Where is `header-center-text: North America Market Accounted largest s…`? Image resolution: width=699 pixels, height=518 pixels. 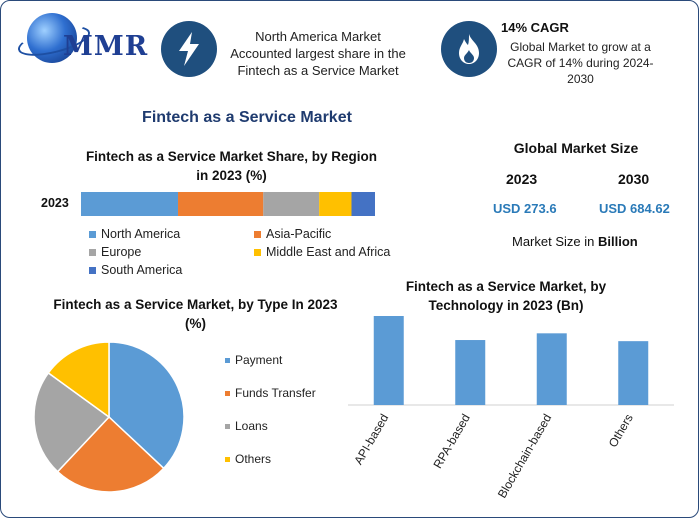 header-center-text: North America Market Accounted largest s… is located at coordinates (318, 53).